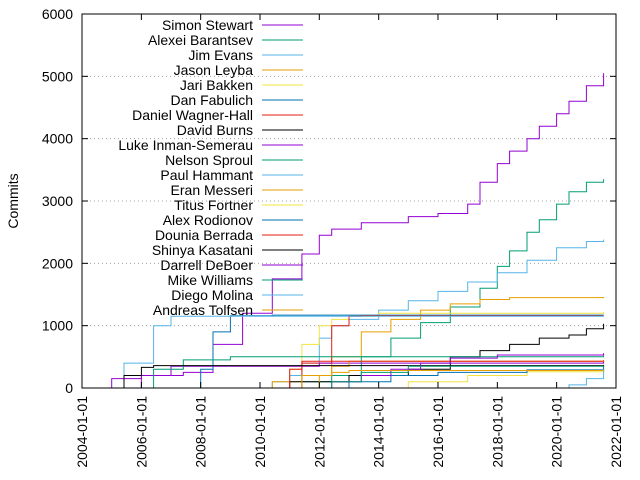  What do you see at coordinates (82, 432) in the screenshot?
I see `x-tick-label: 2004-01-01` at bounding box center [82, 432].